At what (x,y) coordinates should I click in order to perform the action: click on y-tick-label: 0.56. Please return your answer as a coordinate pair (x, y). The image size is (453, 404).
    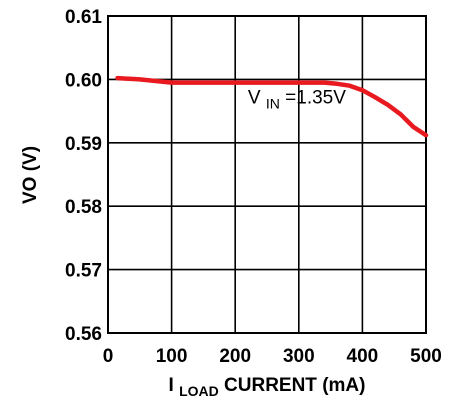
    Looking at the image, I should click on (83, 334).